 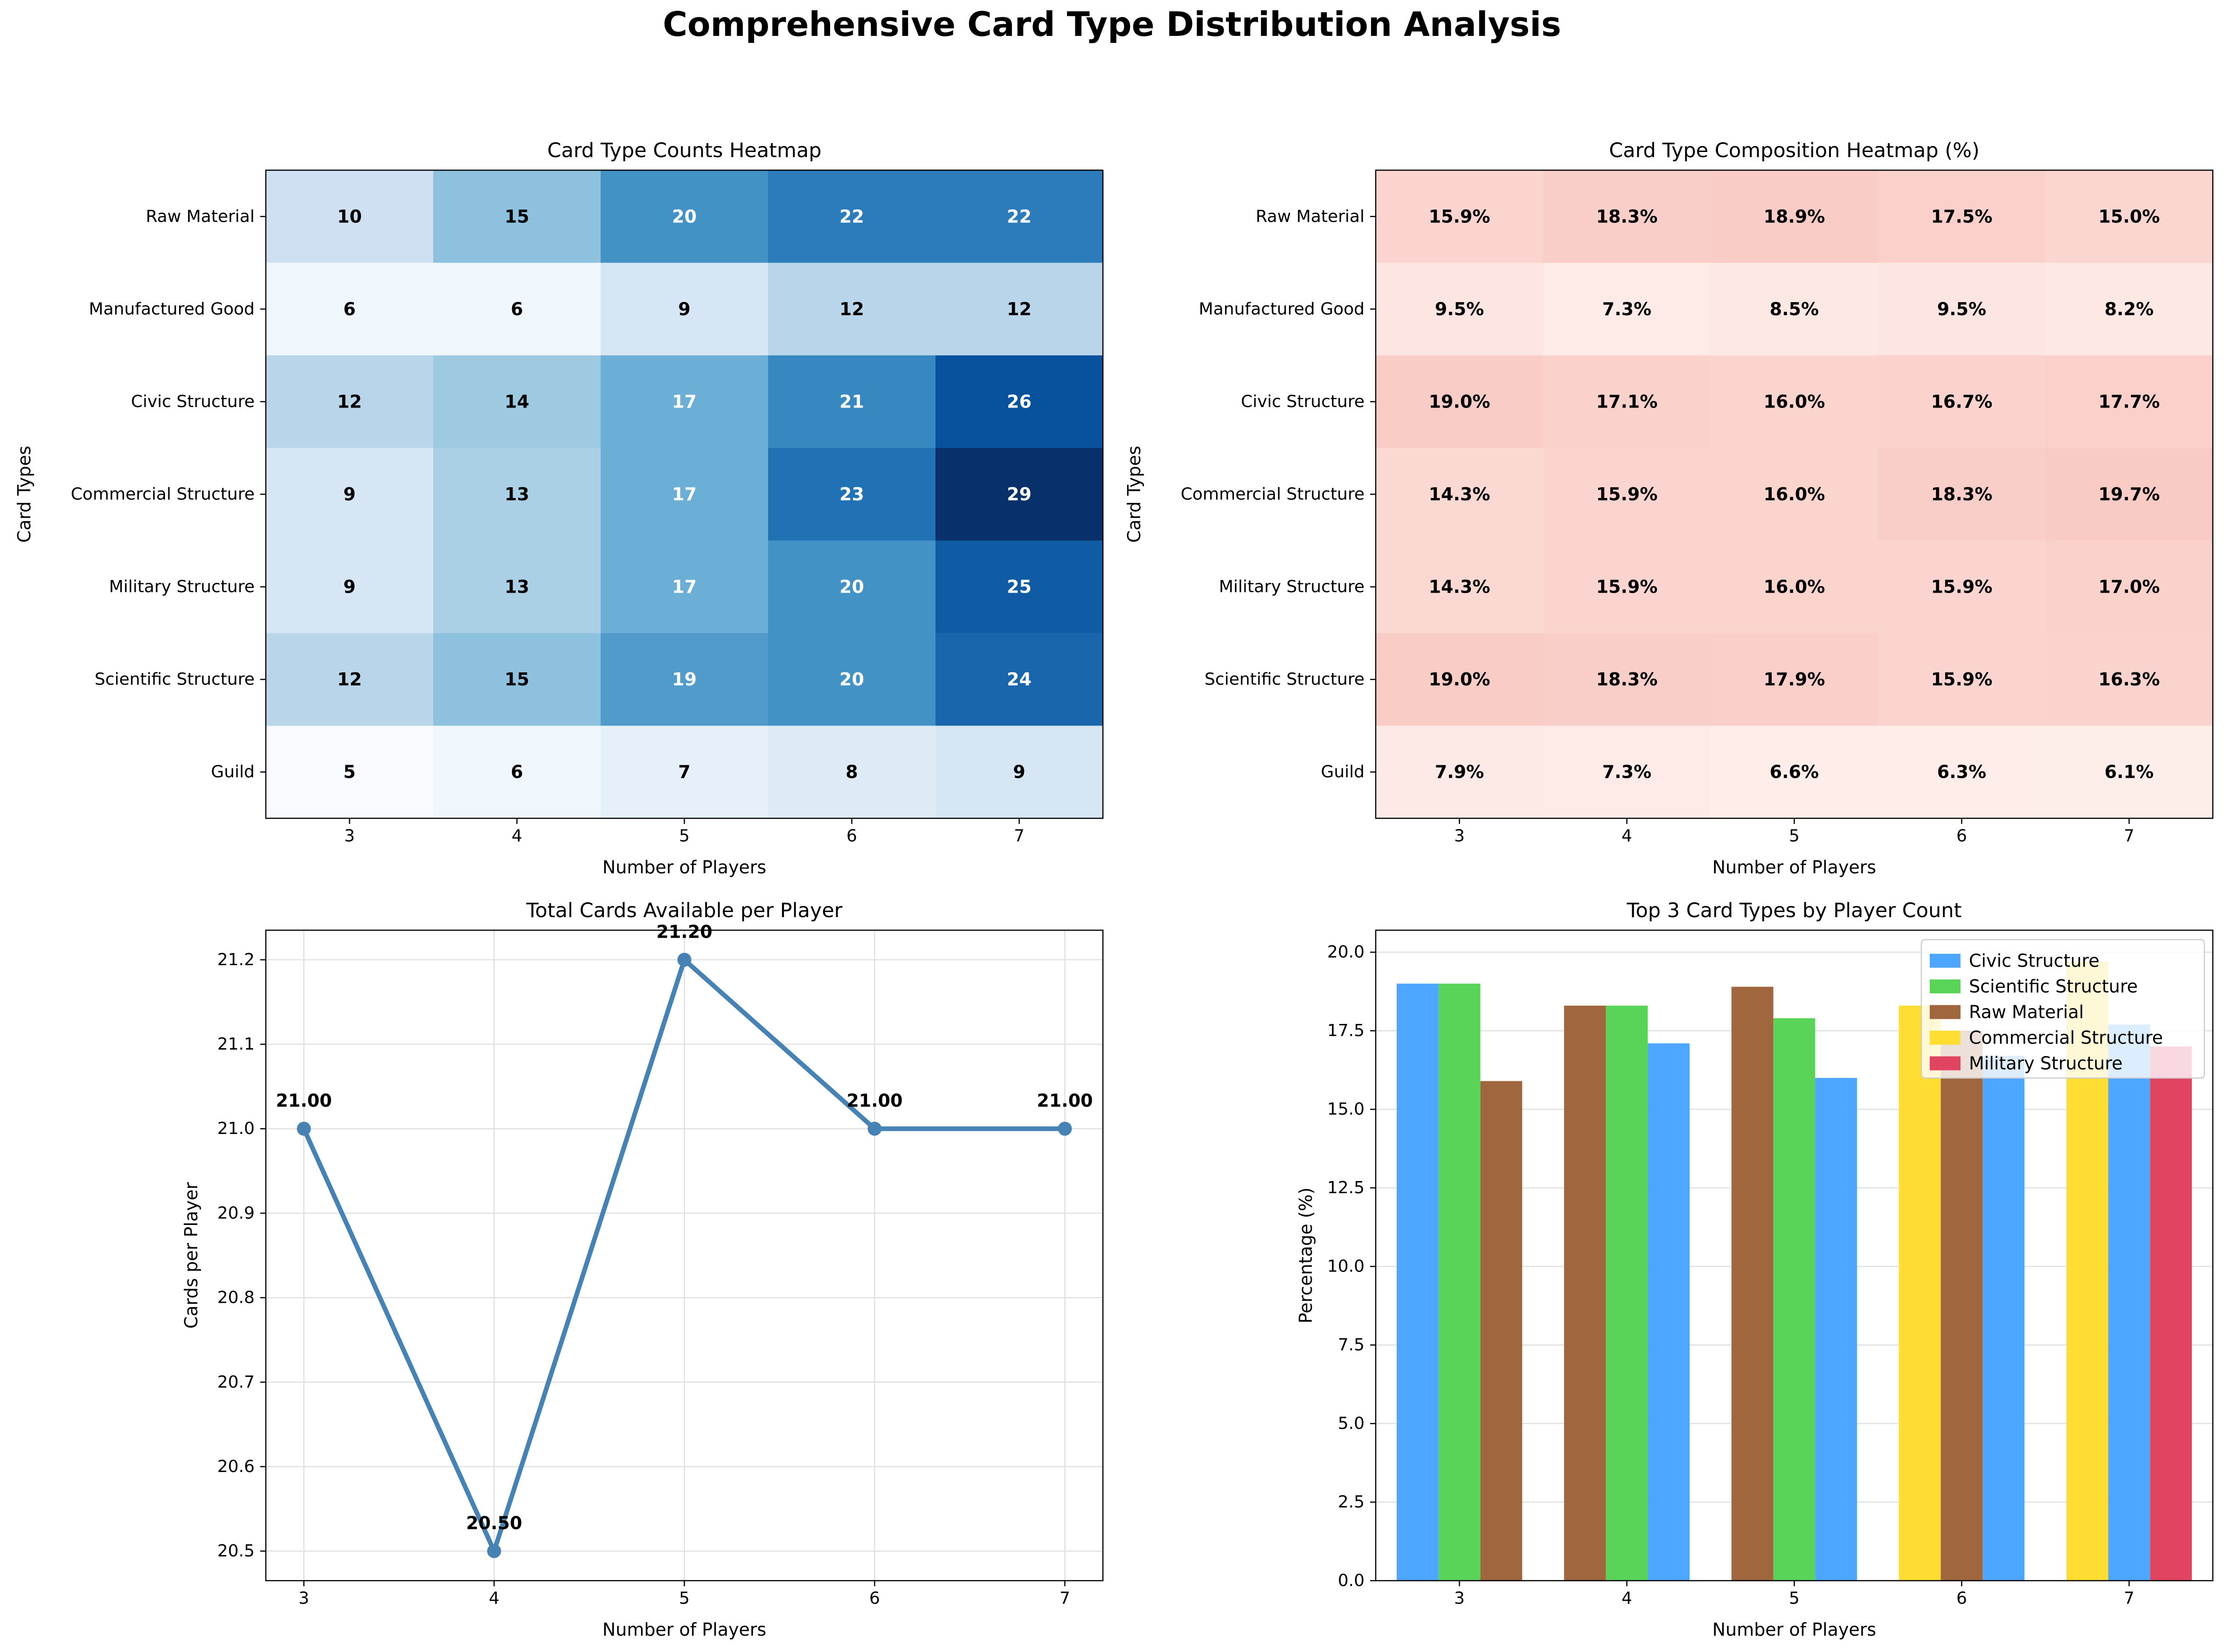 I want to click on heatmap-cell-label: 19.7%, so click(x=2129, y=494).